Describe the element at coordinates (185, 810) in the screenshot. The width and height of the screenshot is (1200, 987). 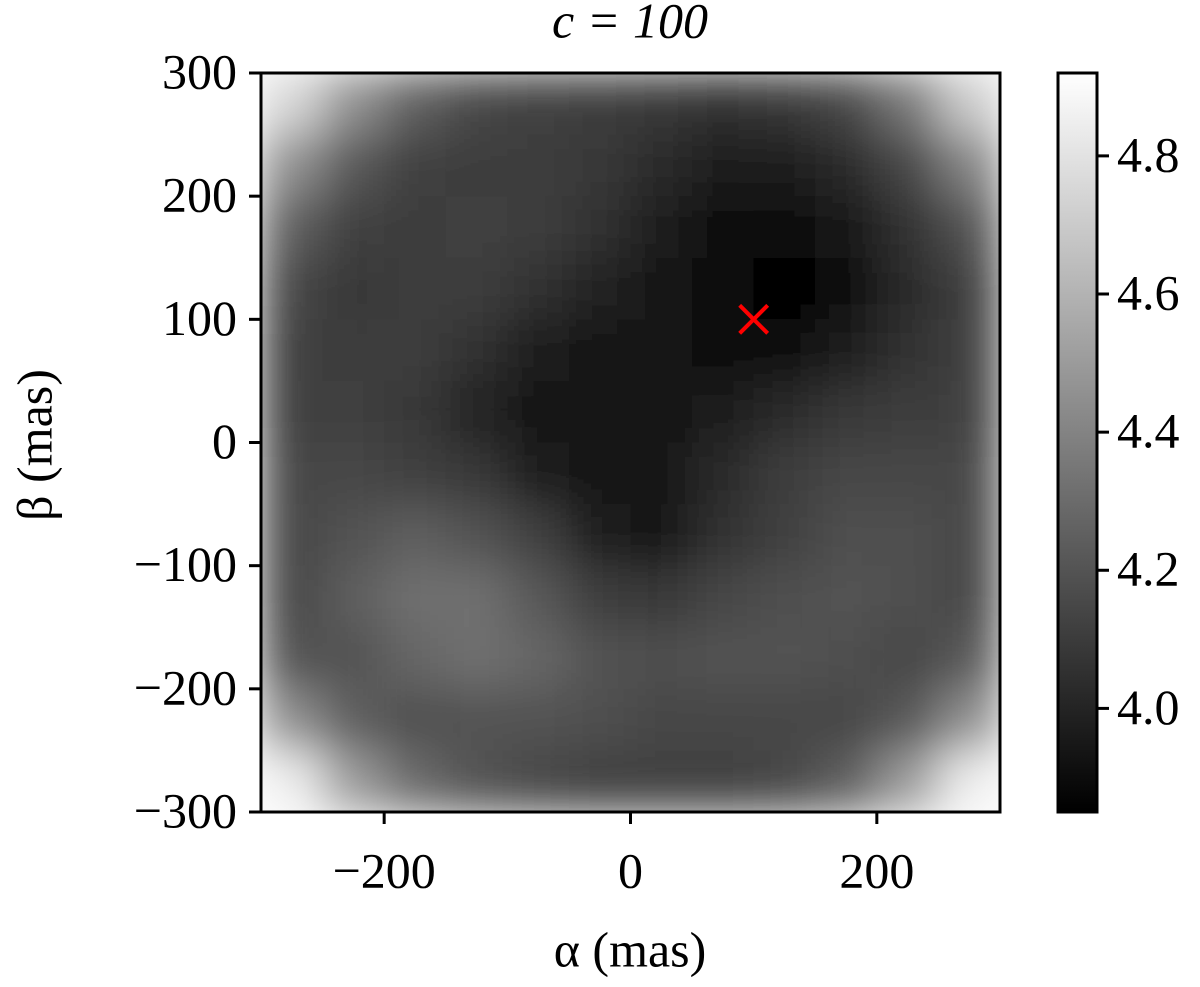
I see `y-tick-label: −300` at that location.